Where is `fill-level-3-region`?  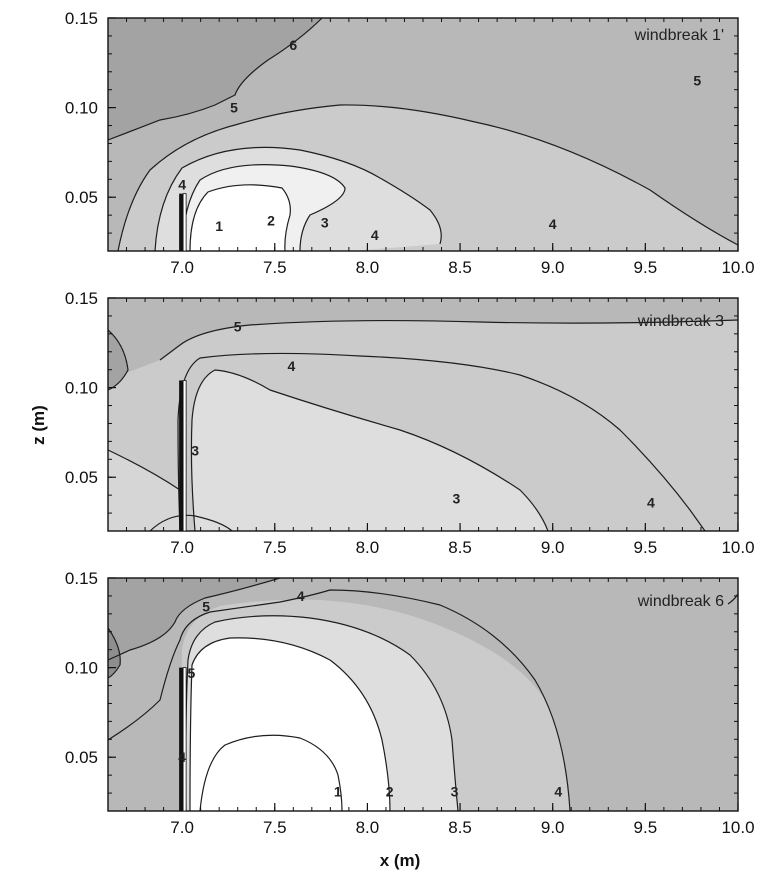
fill-level-3-region is located at coordinates (369, 450).